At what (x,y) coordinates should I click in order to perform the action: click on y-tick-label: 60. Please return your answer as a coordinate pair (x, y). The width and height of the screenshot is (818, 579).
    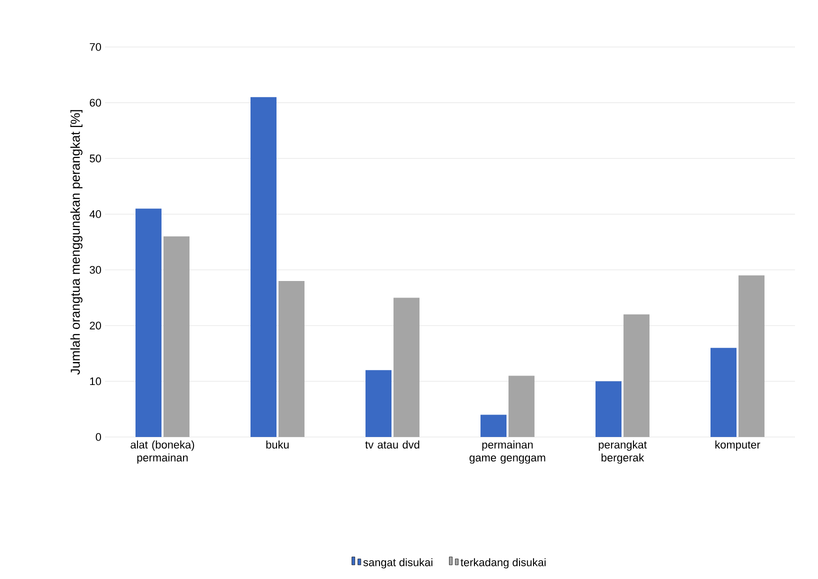
    Looking at the image, I should click on (96, 102).